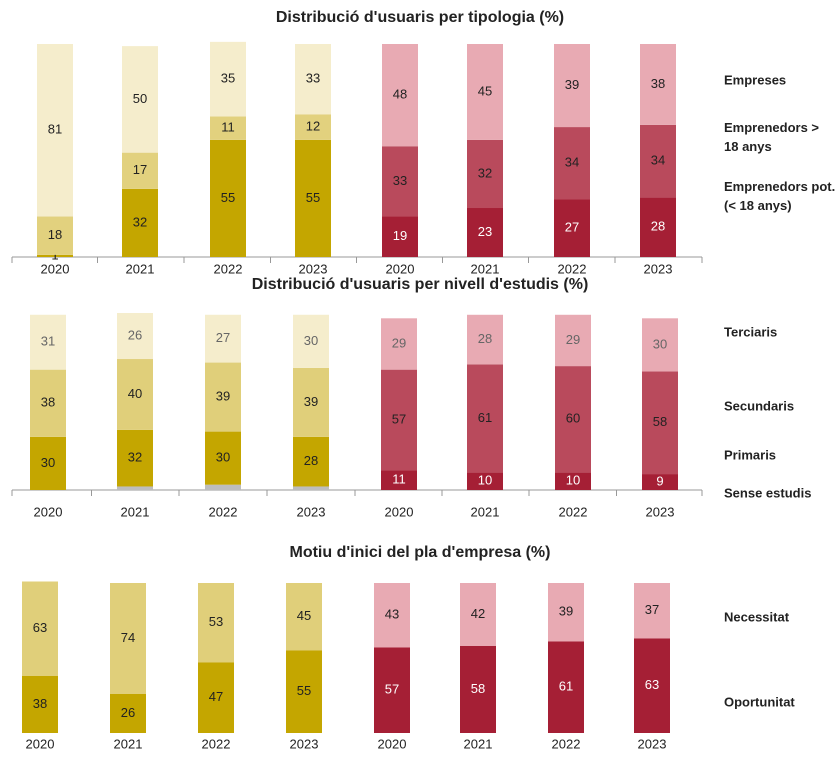 The image size is (840, 757). I want to click on data-label: 11, so click(399, 479).